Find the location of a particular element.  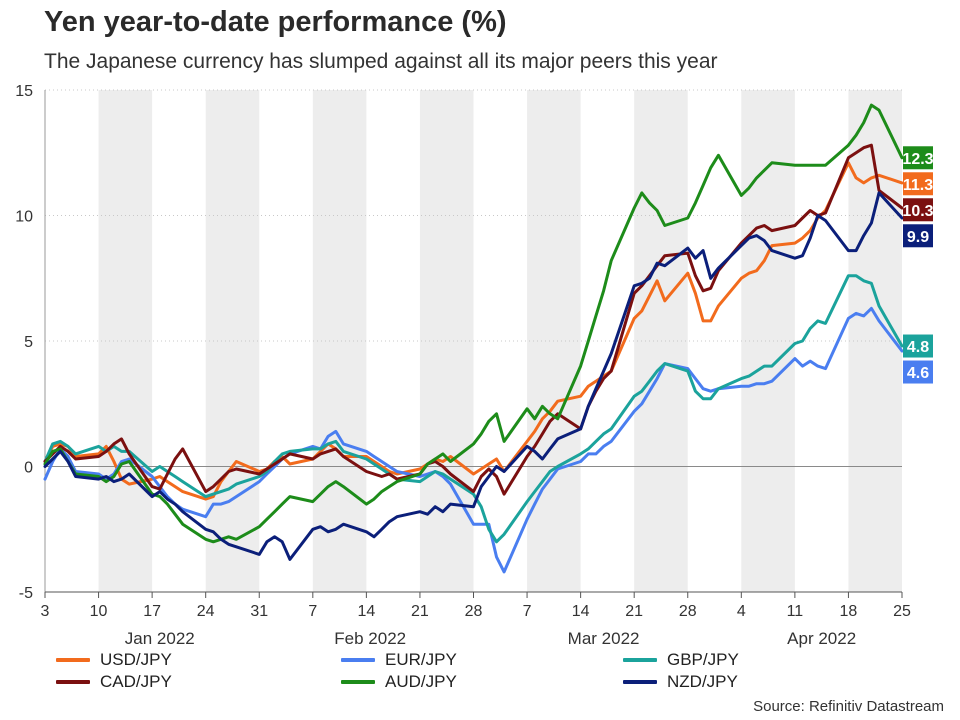

legend-label: NZD/JPY is located at coordinates (702, 681).